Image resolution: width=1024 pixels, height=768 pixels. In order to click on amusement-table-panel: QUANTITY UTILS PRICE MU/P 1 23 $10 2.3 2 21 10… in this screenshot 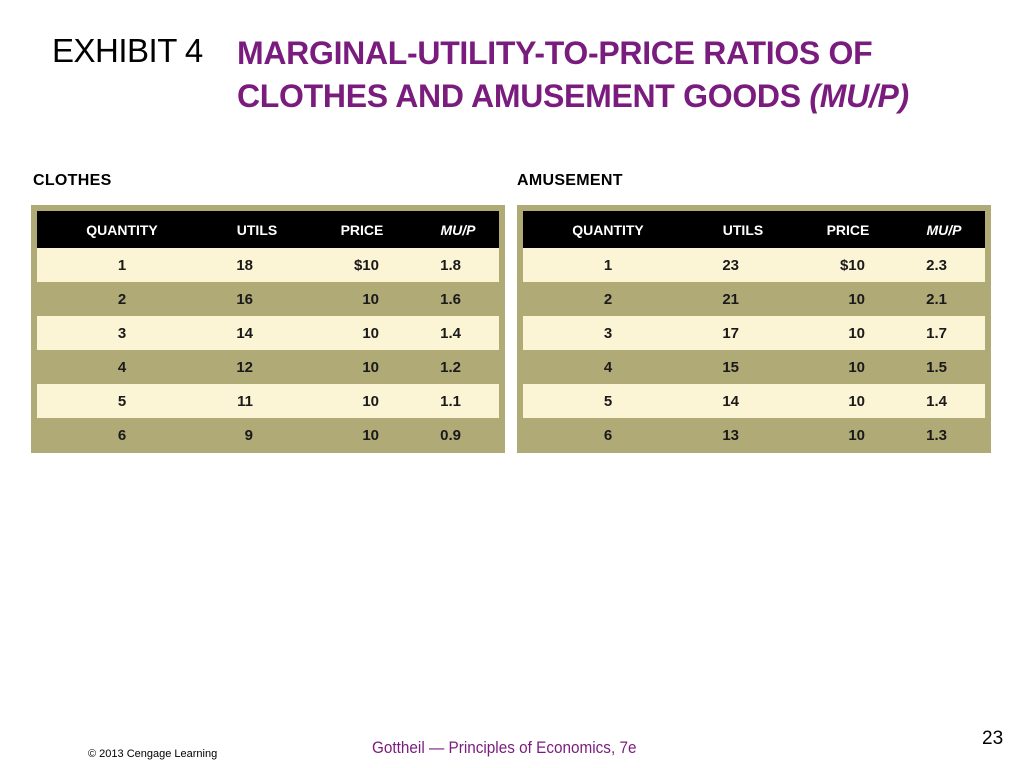, I will do `click(754, 329)`.